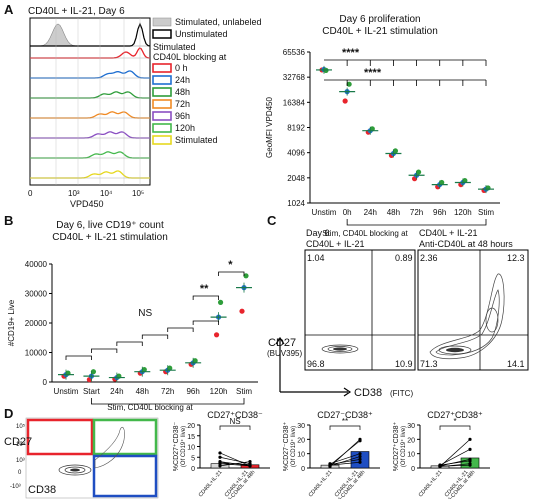 The image size is (534, 499). I want to click on bar2-sig-bracket, so click(455, 427).